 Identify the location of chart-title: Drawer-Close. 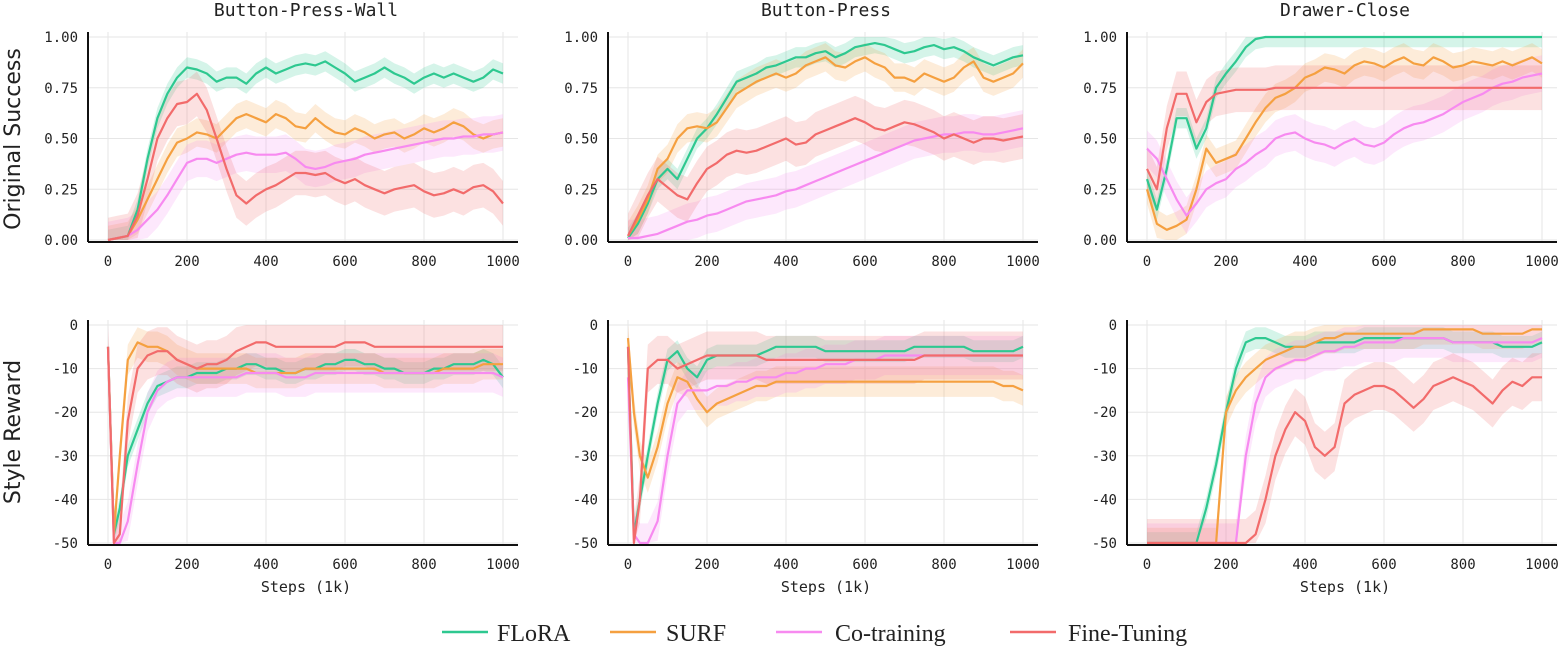
(1345, 10).